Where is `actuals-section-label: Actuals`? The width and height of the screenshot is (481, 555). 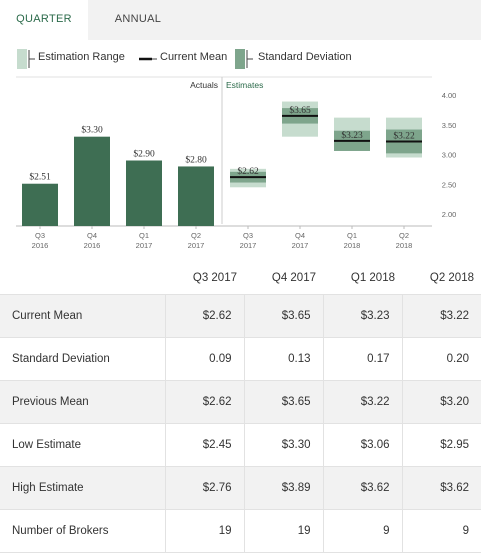
actuals-section-label: Actuals is located at coordinates (204, 85).